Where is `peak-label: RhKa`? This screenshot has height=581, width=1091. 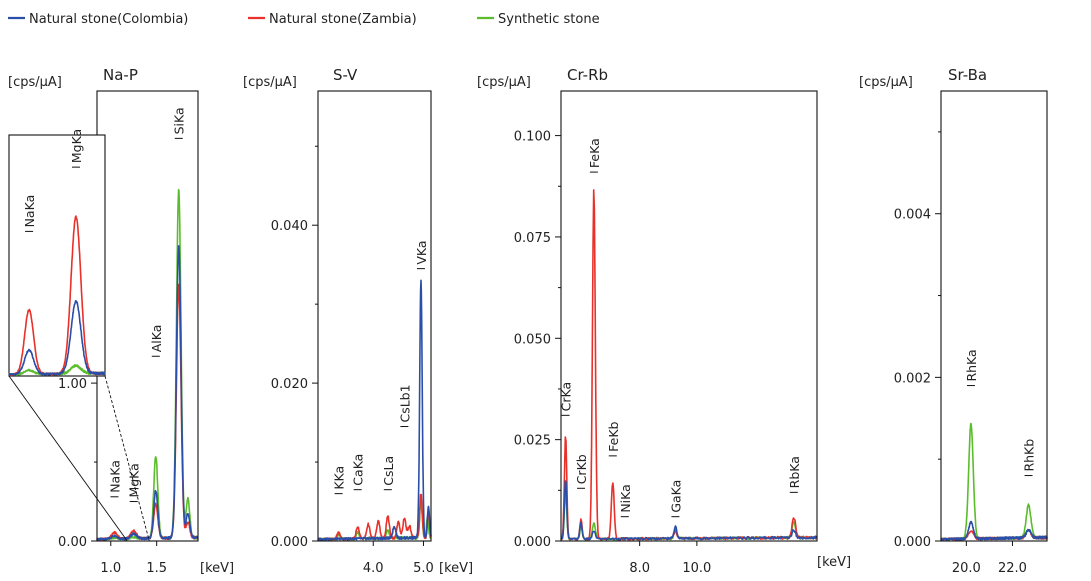 peak-label: RhKa is located at coordinates (971, 365).